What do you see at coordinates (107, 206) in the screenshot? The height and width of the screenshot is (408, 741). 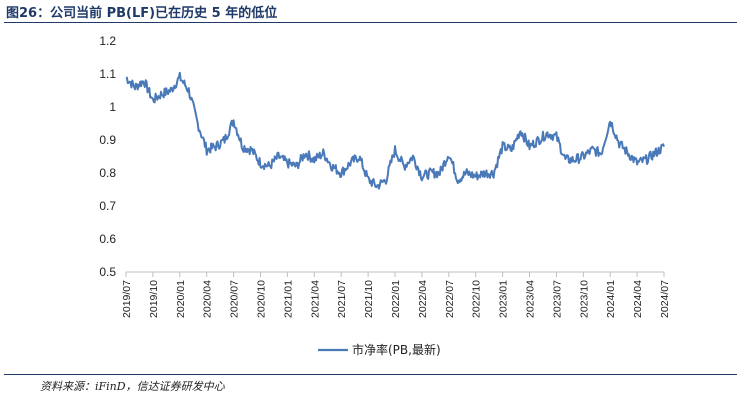 I see `y-tick-label: 0.7` at bounding box center [107, 206].